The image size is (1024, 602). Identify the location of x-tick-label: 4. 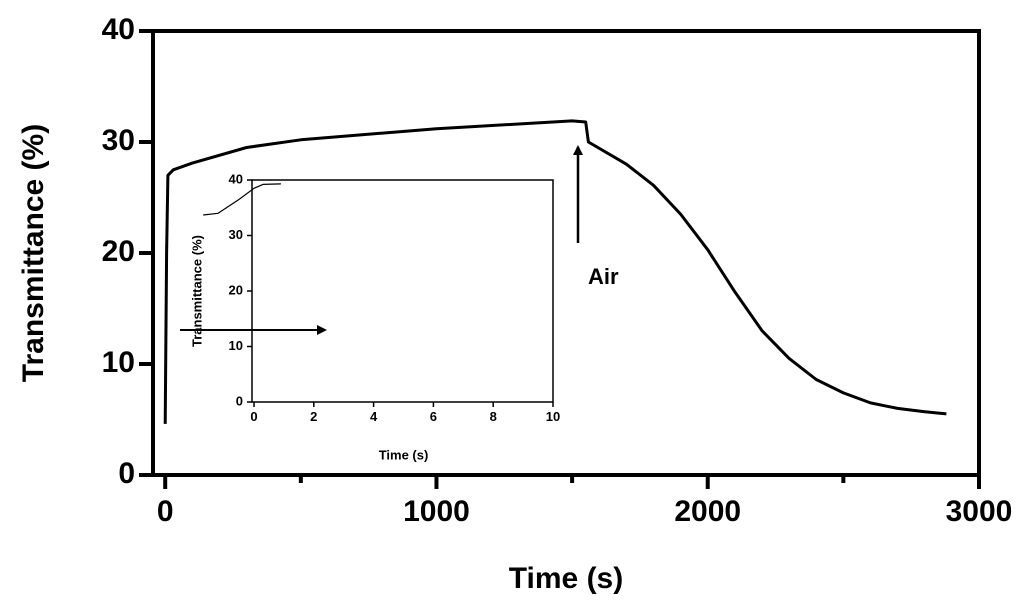
(374, 416).